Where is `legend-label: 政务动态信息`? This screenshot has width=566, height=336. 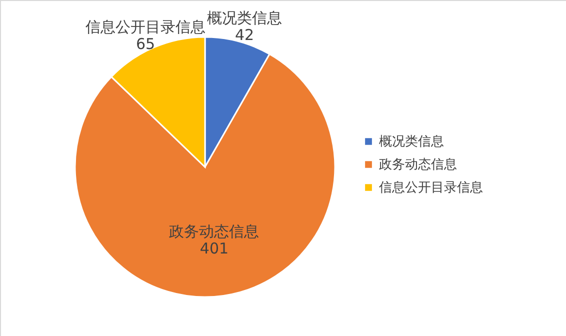
legend-label: 政务动态信息 is located at coordinates (418, 165).